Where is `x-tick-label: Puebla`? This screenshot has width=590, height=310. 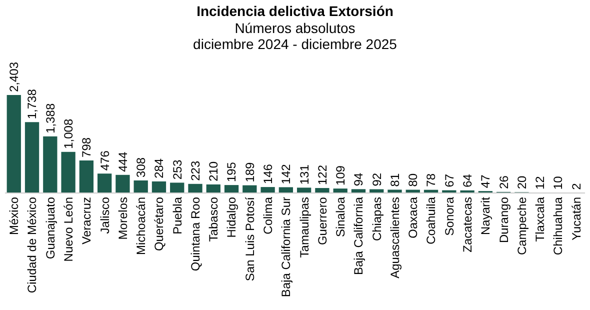
x-tick-label: Puebla is located at coordinates (177, 215).